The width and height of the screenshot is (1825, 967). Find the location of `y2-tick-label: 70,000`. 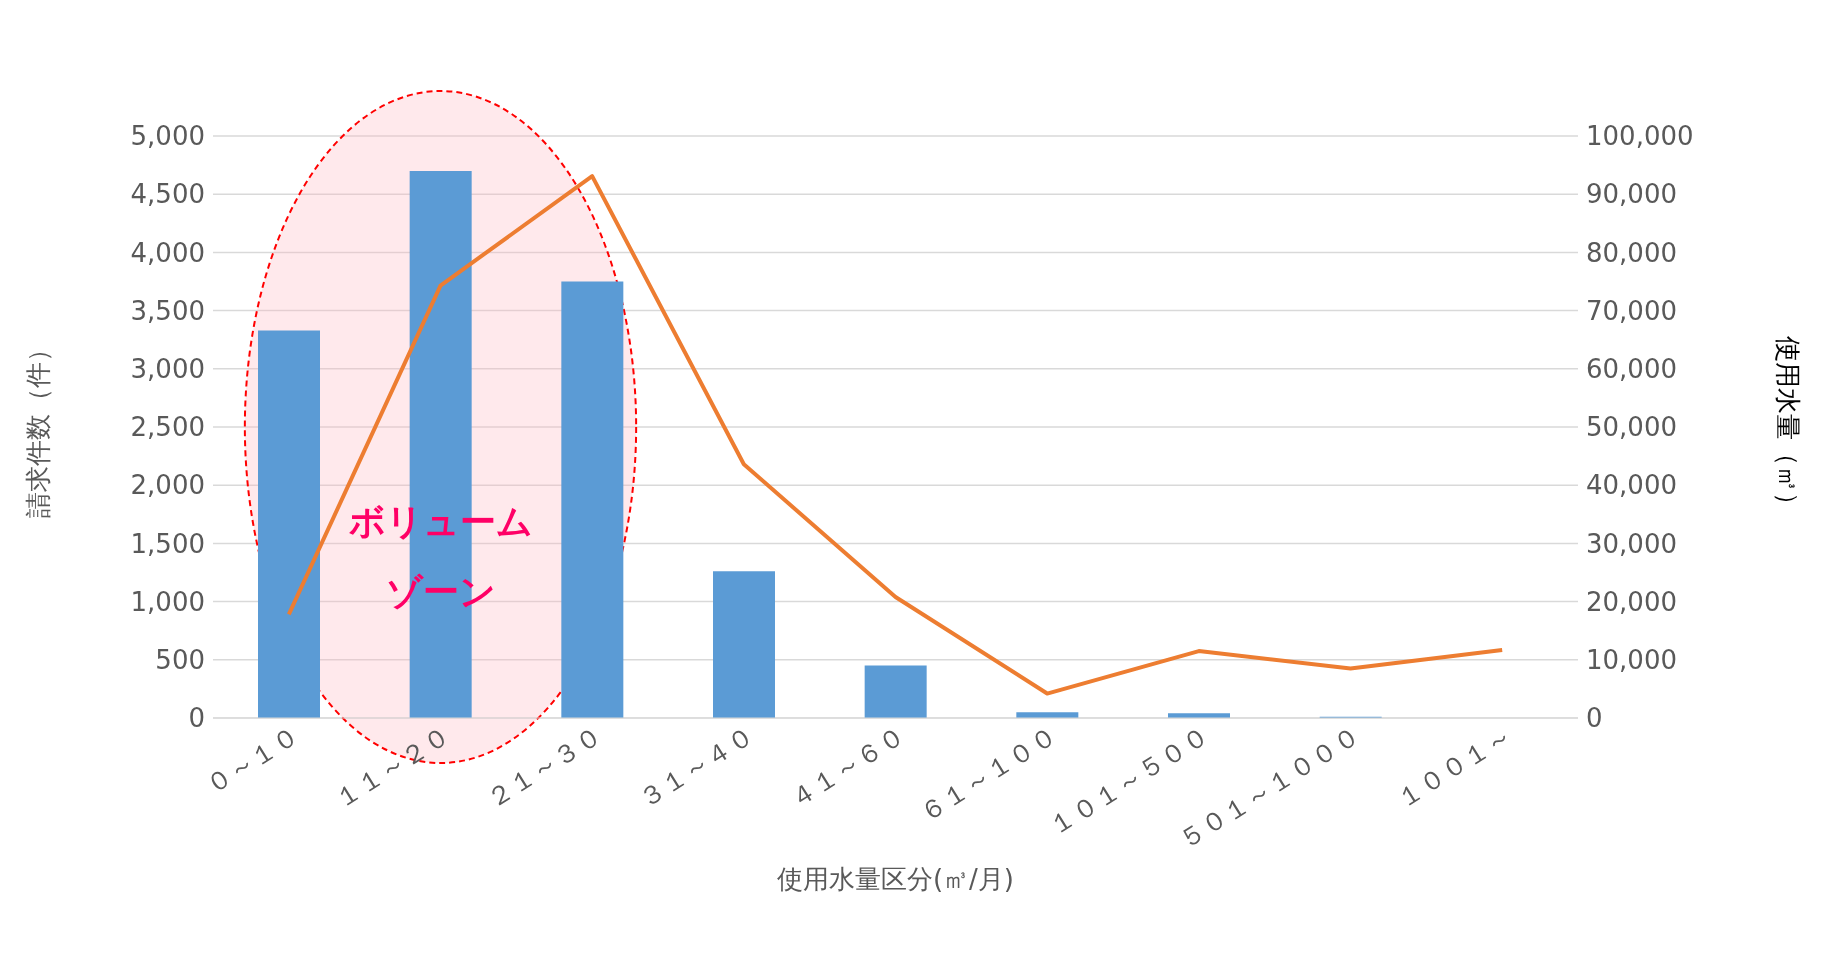

y2-tick-label: 70,000 is located at coordinates (1631, 310).